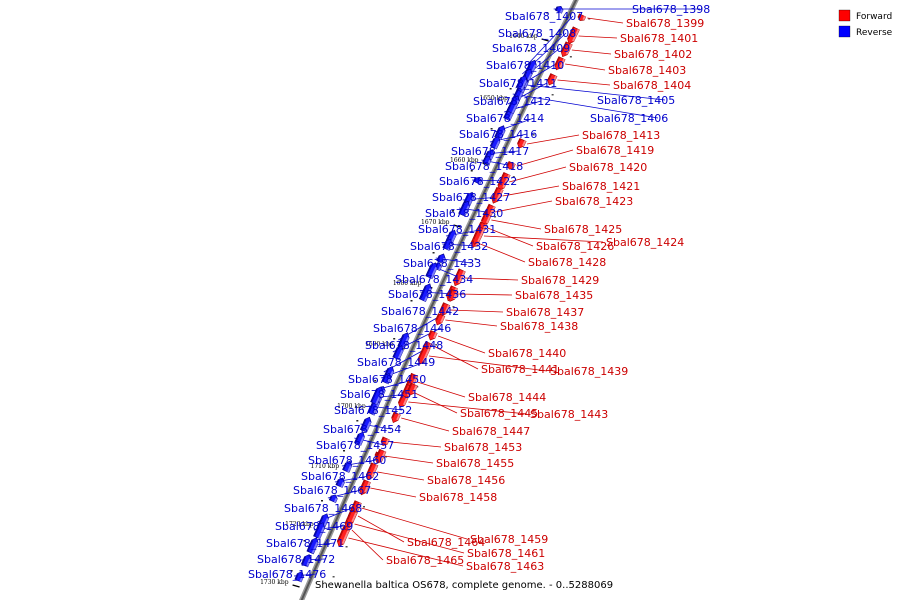  Describe the element at coordinates (498, 134) in the screenshot. I see `reverse-gene-label-sbal678_1416: Sbal678_1416` at that location.